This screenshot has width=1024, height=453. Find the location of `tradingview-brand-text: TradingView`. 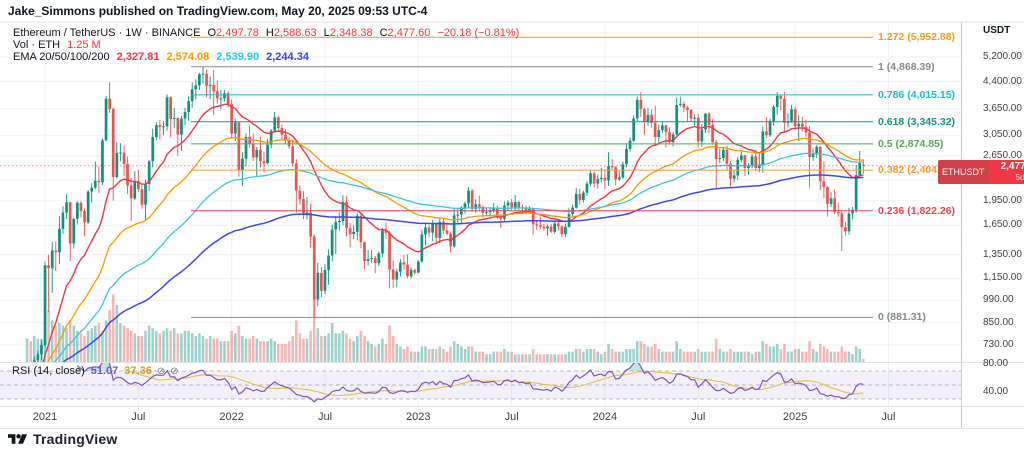

tradingview-brand-text: TradingView is located at coordinates (75, 439).